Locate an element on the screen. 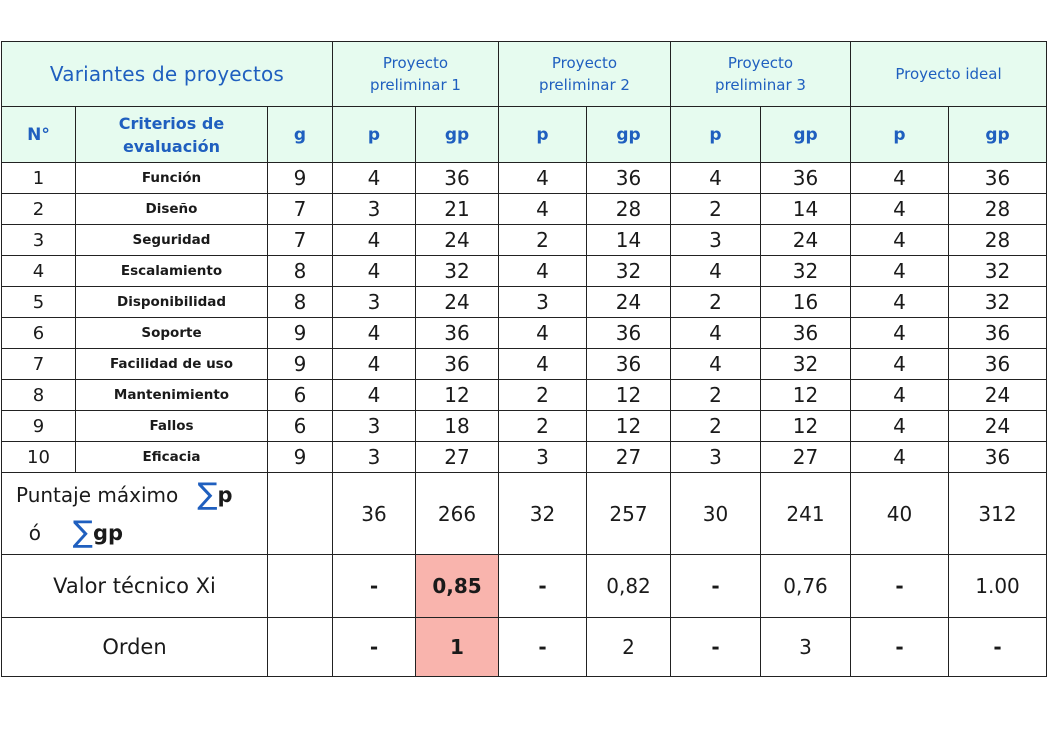 This screenshot has width=1050, height=750. criteria-line2: evaluación is located at coordinates (171, 146).